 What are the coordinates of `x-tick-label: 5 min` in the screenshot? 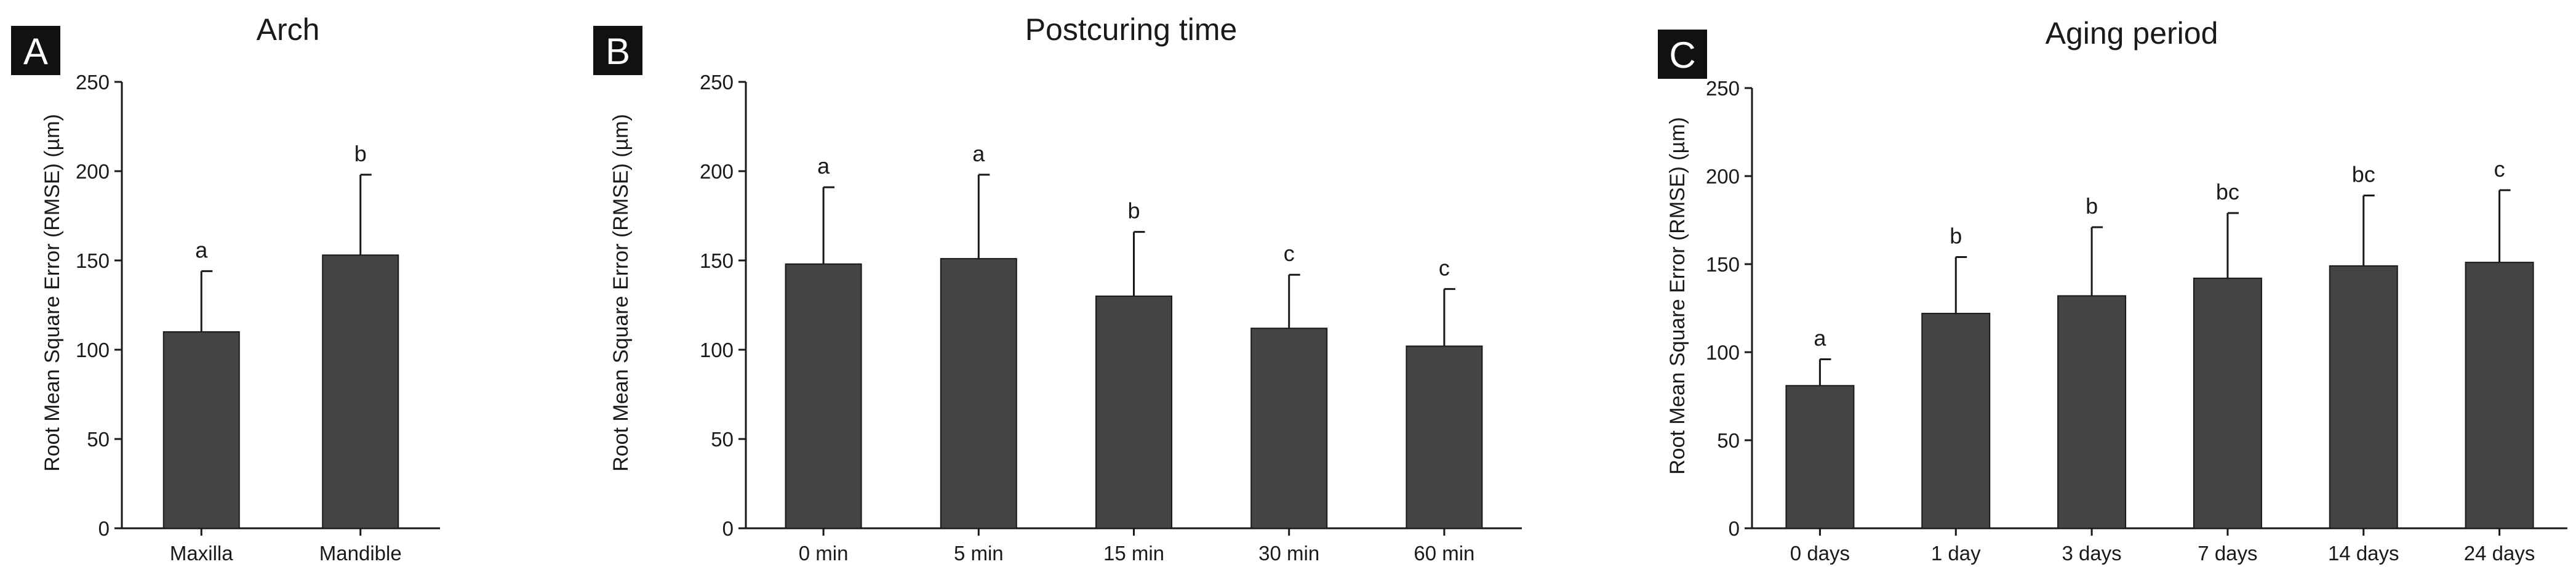 It's located at (979, 553).